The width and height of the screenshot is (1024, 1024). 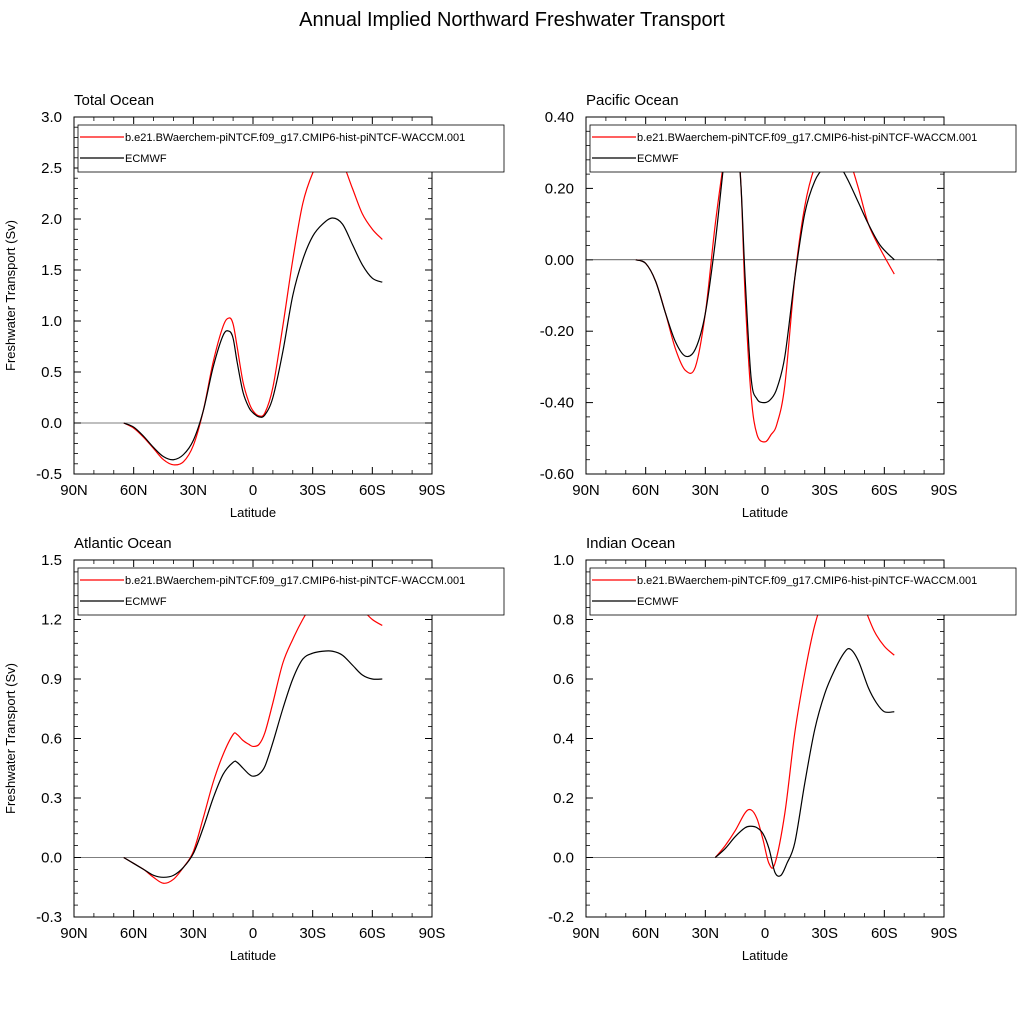 What do you see at coordinates (49, 474) in the screenshot?
I see `y-tick-label: -0.5` at bounding box center [49, 474].